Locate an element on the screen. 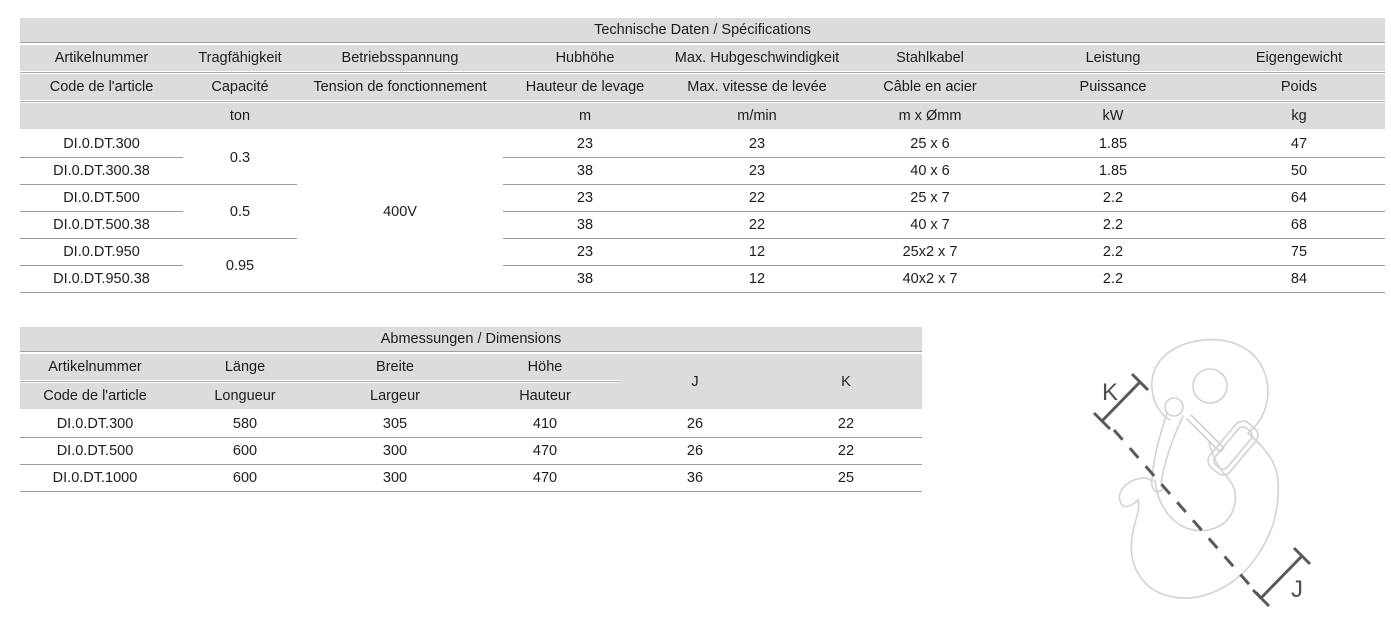 Image resolution: width=1391 pixels, height=642 pixels. table-row: DI.0.DT.500.38 38 22 40 x 7 2.2 68 is located at coordinates (702, 225).